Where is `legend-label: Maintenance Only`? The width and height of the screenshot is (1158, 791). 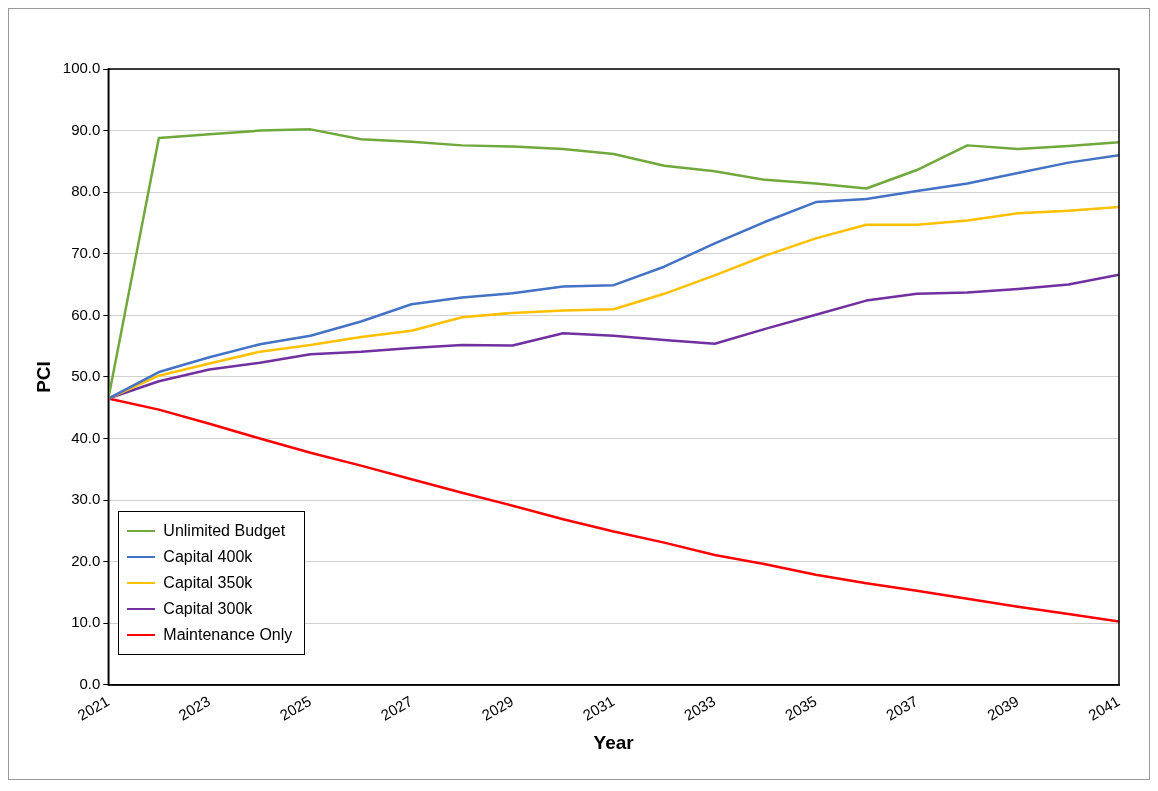
legend-label: Maintenance Only is located at coordinates (228, 634).